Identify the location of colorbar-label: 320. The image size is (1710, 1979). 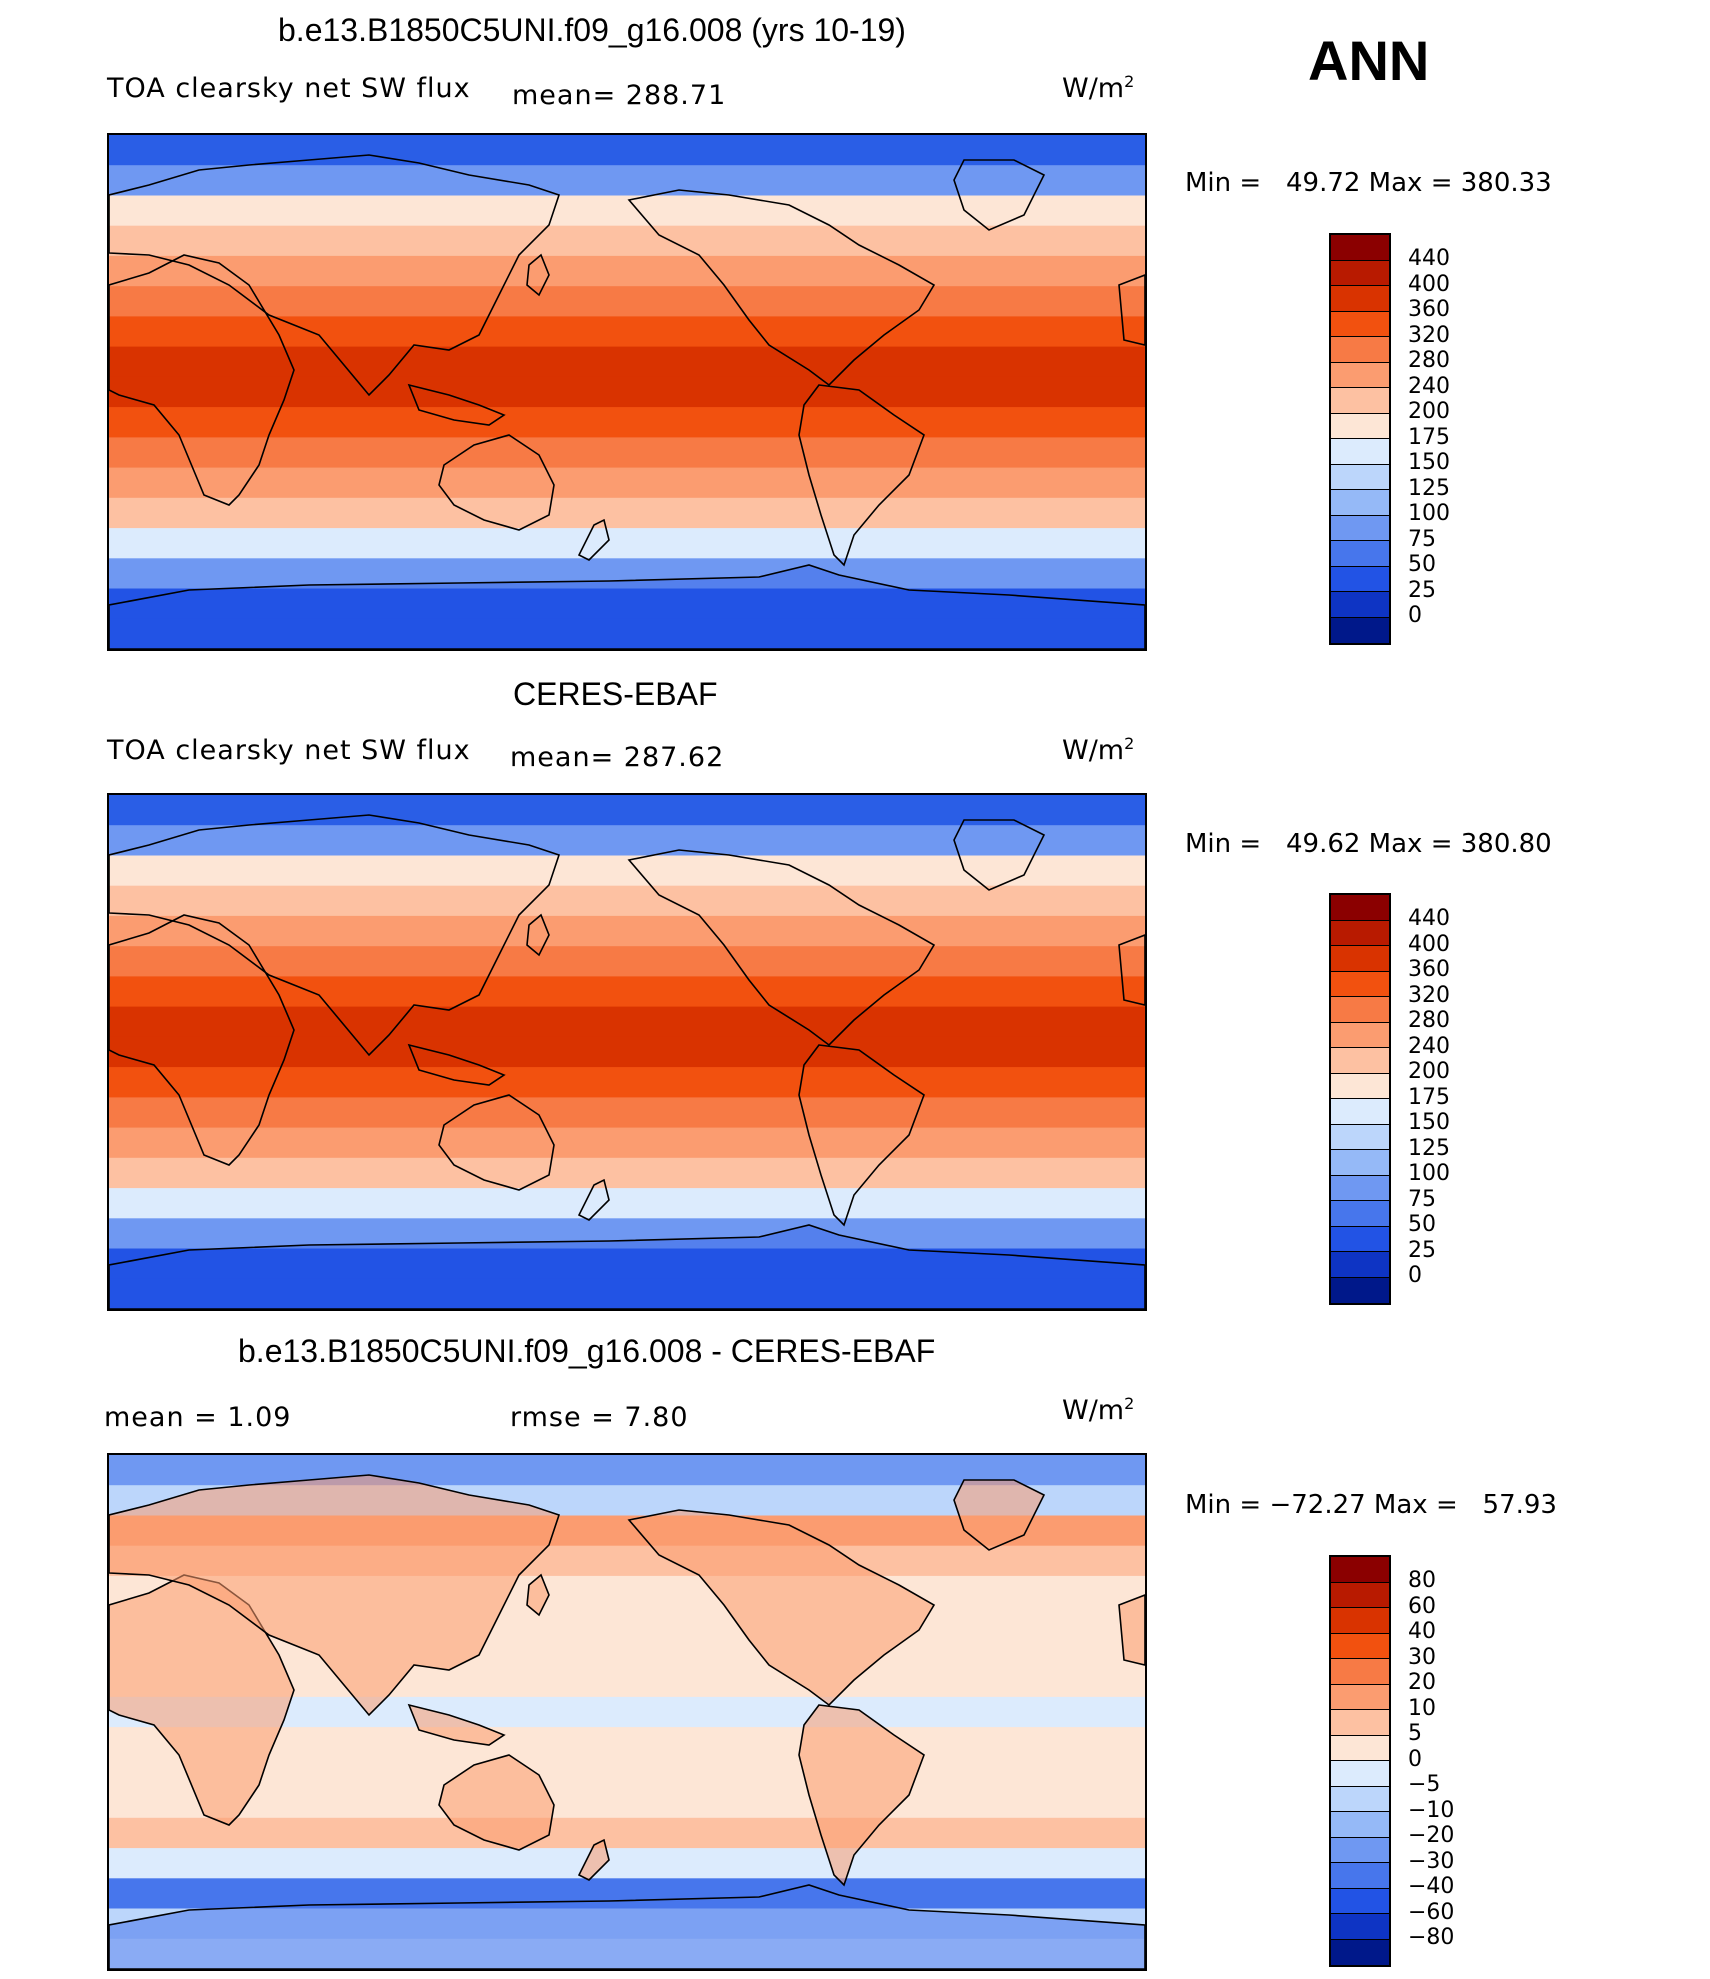
(1429, 335).